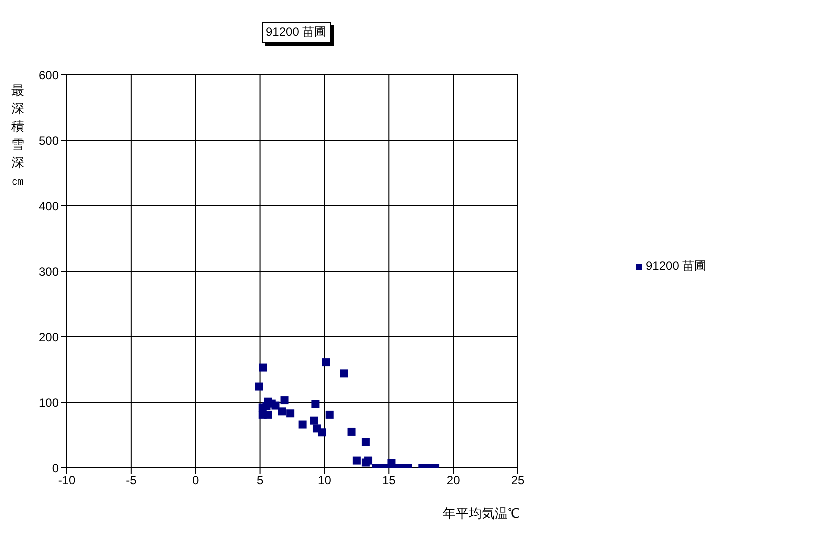 This screenshot has height=534, width=816. What do you see at coordinates (518, 481) in the screenshot?
I see `x-tick-label: 25` at bounding box center [518, 481].